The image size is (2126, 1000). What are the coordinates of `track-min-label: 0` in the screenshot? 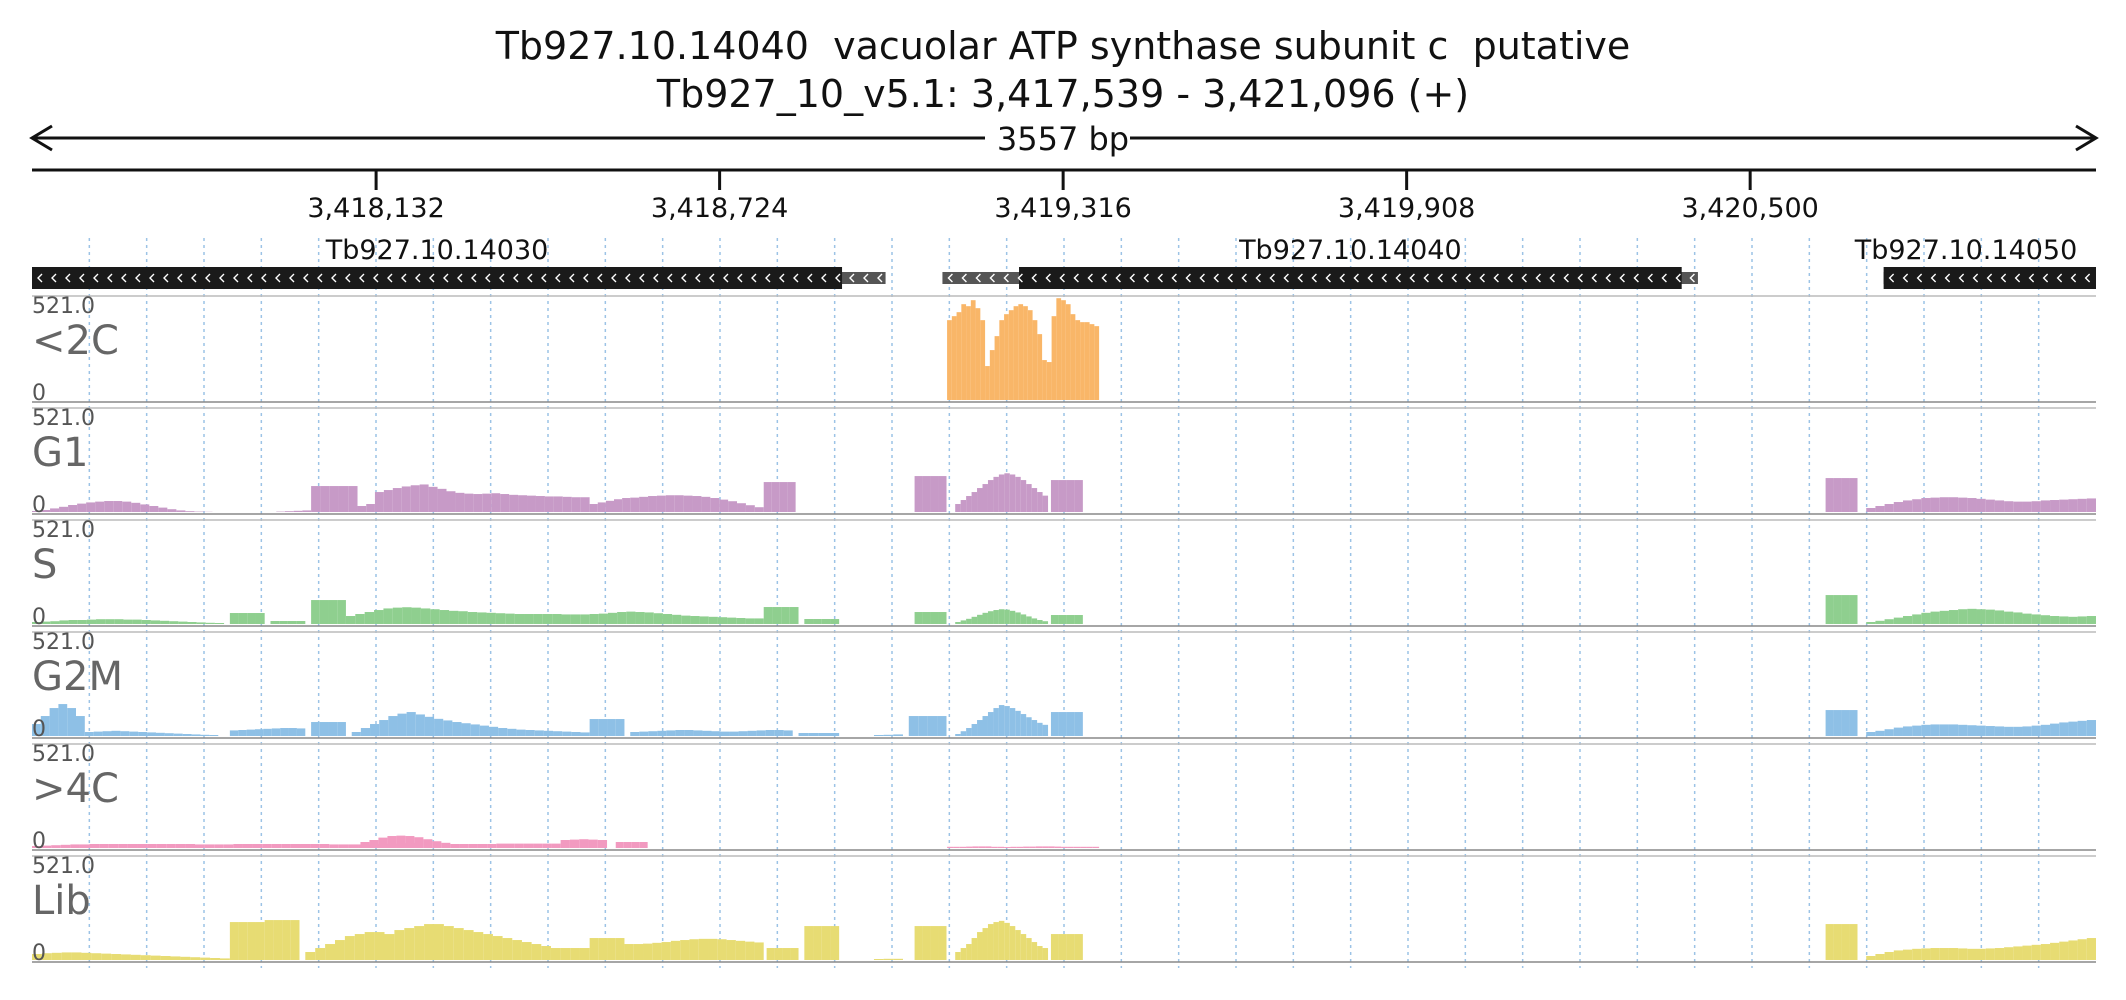 It's located at (39, 505).